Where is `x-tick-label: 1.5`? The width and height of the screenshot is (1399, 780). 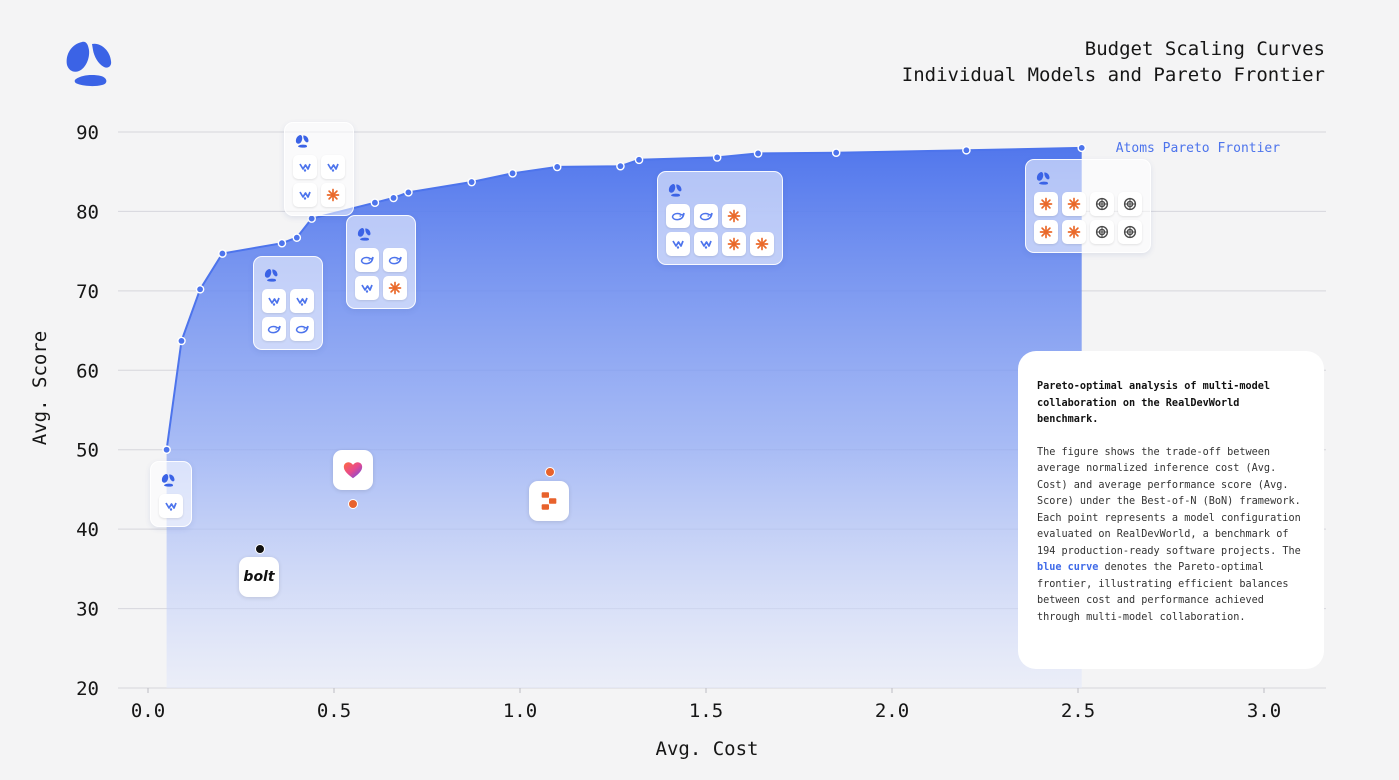 x-tick-label: 1.5 is located at coordinates (706, 711).